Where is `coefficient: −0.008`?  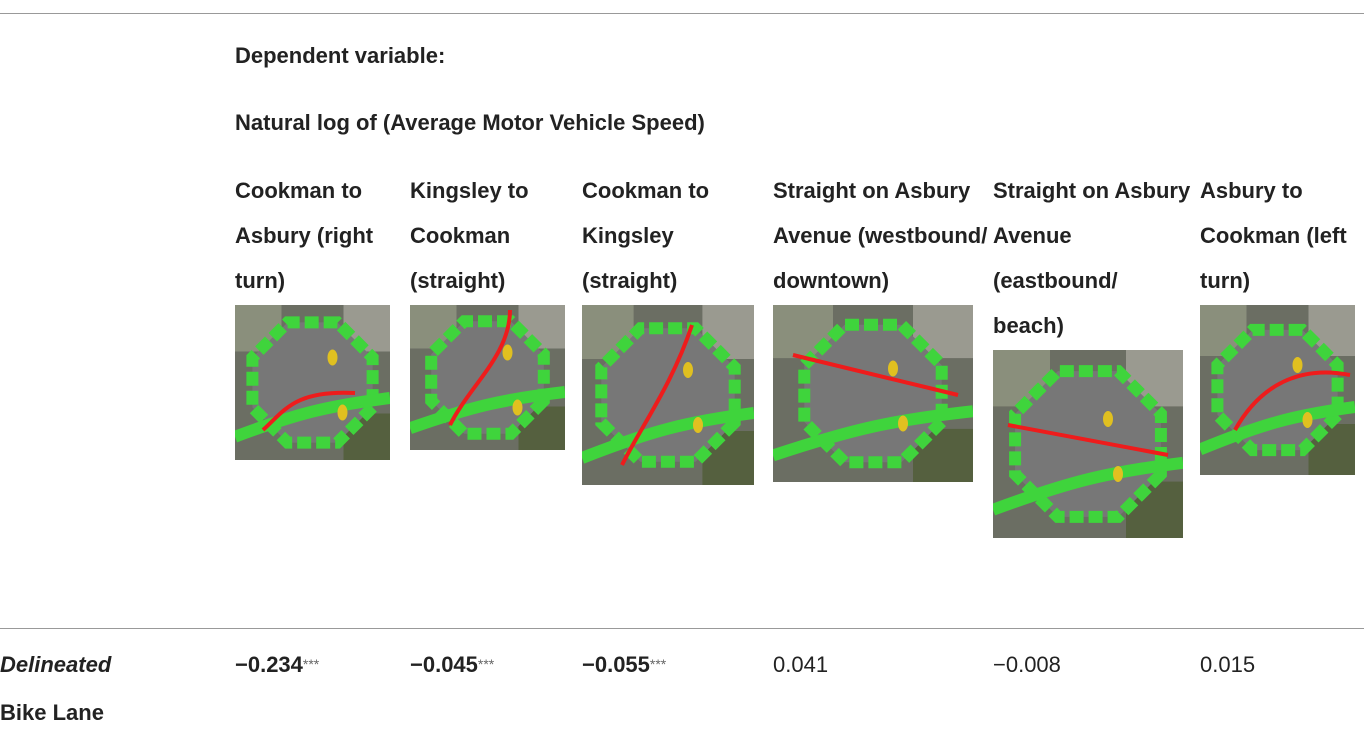
coefficient: −0.008 is located at coordinates (1027, 664).